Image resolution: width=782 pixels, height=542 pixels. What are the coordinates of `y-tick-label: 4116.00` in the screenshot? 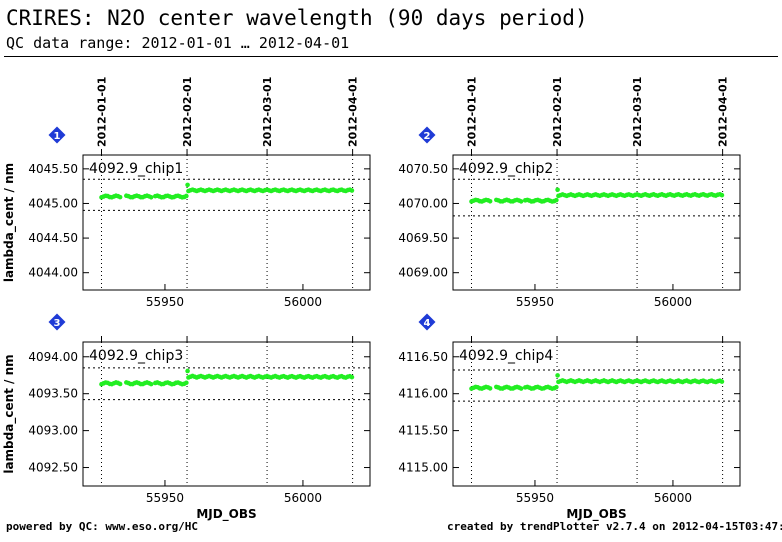 It's located at (423, 394).